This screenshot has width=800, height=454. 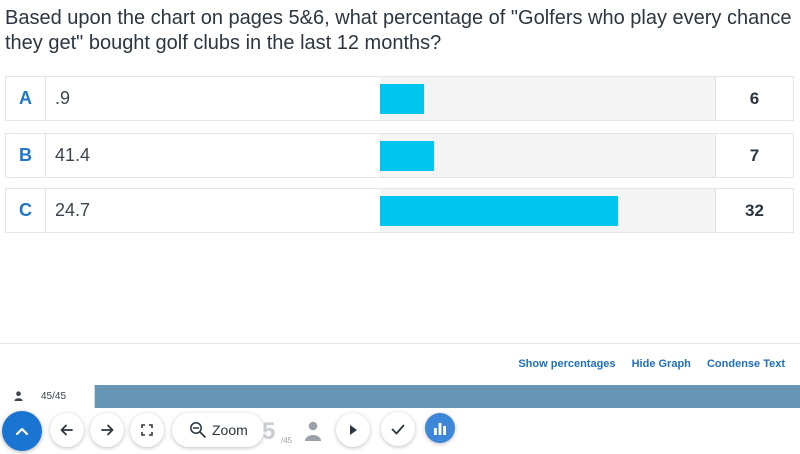 I want to click on arrow-left-icon, so click(x=66, y=430).